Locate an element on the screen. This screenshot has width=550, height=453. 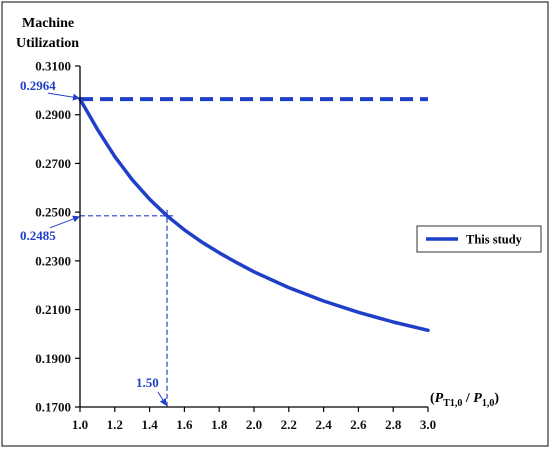
x-tick-label: 2.2 is located at coordinates (289, 424).